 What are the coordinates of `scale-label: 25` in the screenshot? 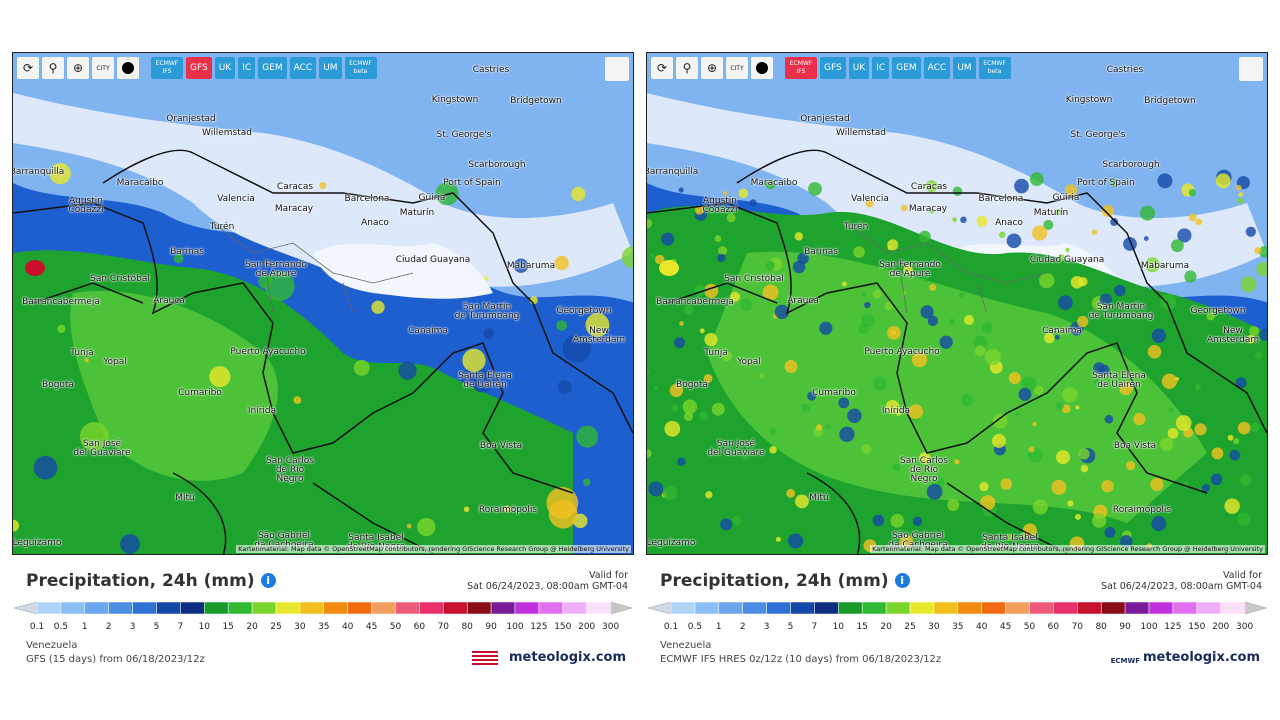 It's located at (276, 627).